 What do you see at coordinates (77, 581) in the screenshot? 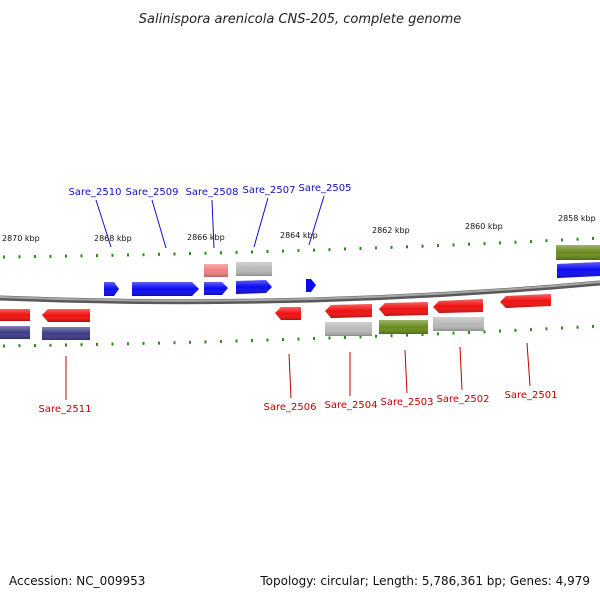
I see `accession-text: Accession: NC_009953` at bounding box center [77, 581].